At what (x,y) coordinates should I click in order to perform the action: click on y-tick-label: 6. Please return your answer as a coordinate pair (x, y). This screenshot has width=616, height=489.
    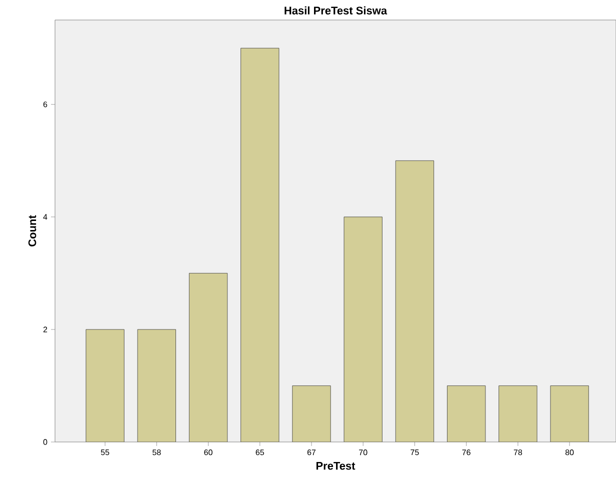
    Looking at the image, I should click on (45, 105).